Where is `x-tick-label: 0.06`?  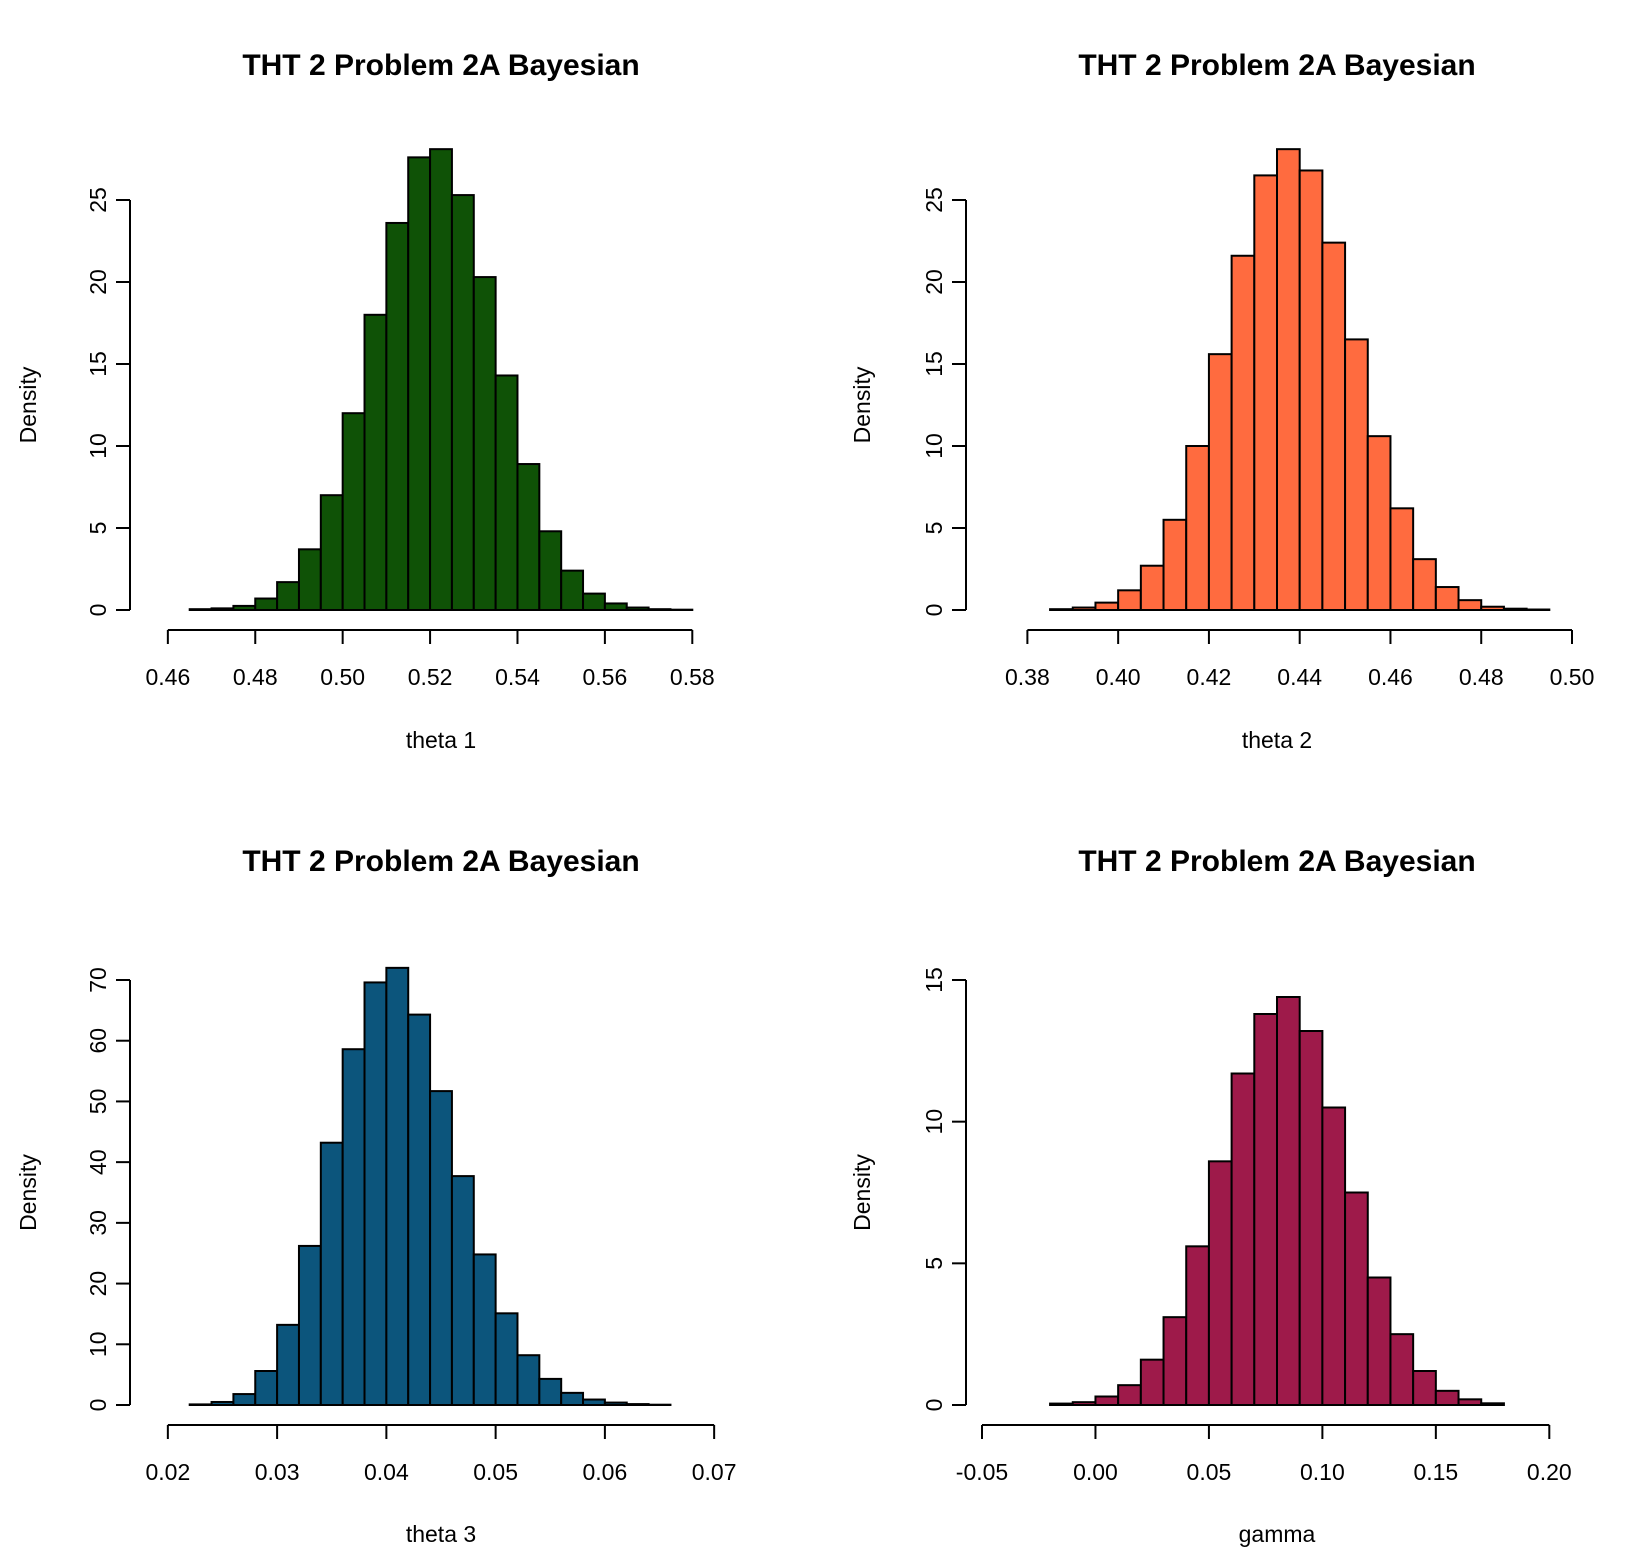
x-tick-label: 0.06 is located at coordinates (605, 1472).